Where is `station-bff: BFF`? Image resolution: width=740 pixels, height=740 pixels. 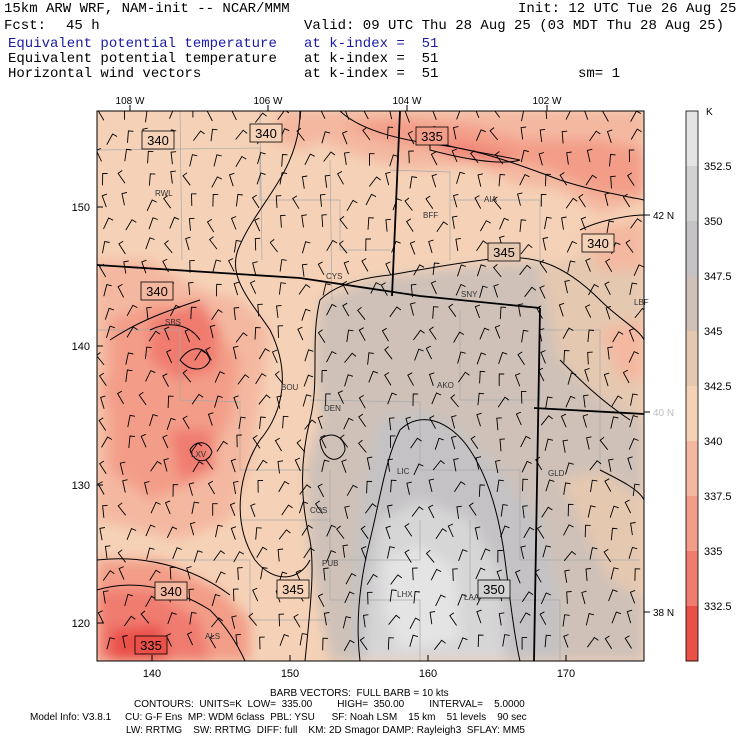
station-bff: BFF is located at coordinates (430, 215).